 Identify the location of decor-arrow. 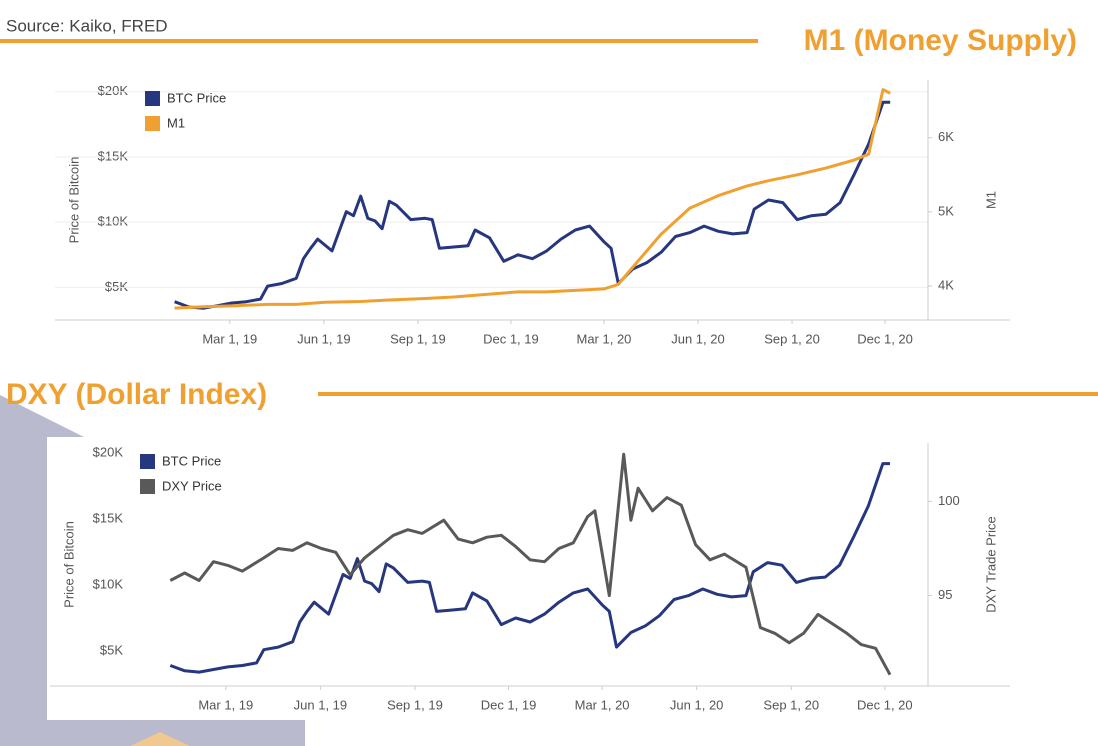
(160, 739).